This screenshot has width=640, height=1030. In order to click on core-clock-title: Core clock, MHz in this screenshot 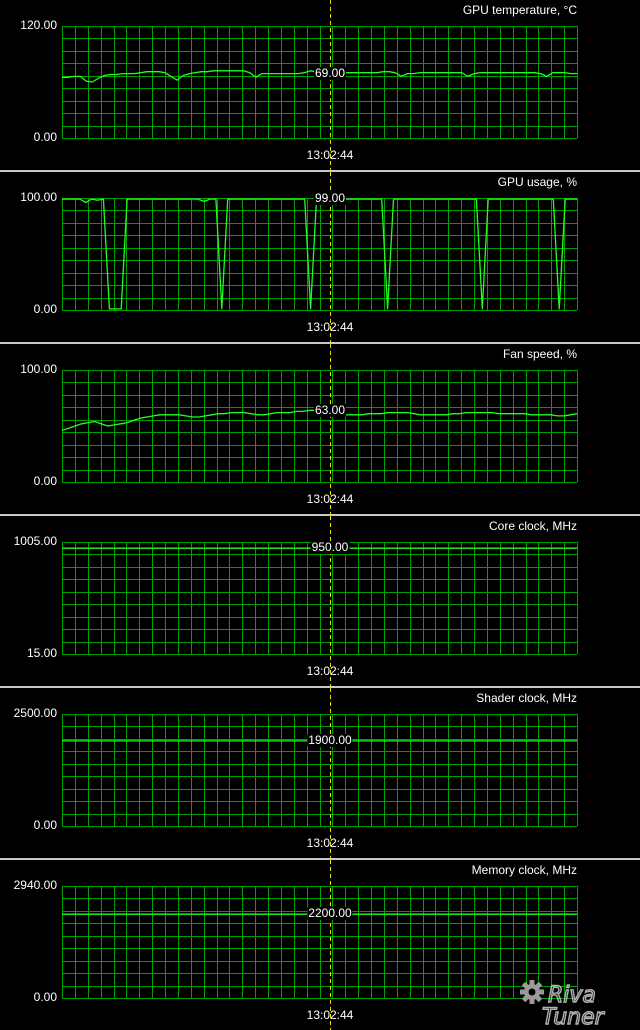, I will do `click(532, 526)`.